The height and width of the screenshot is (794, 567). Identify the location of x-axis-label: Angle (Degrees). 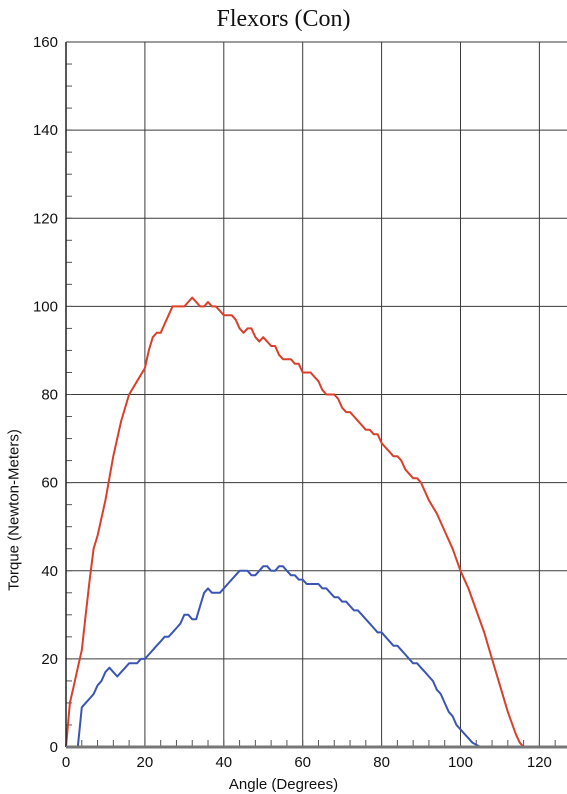
(283, 784).